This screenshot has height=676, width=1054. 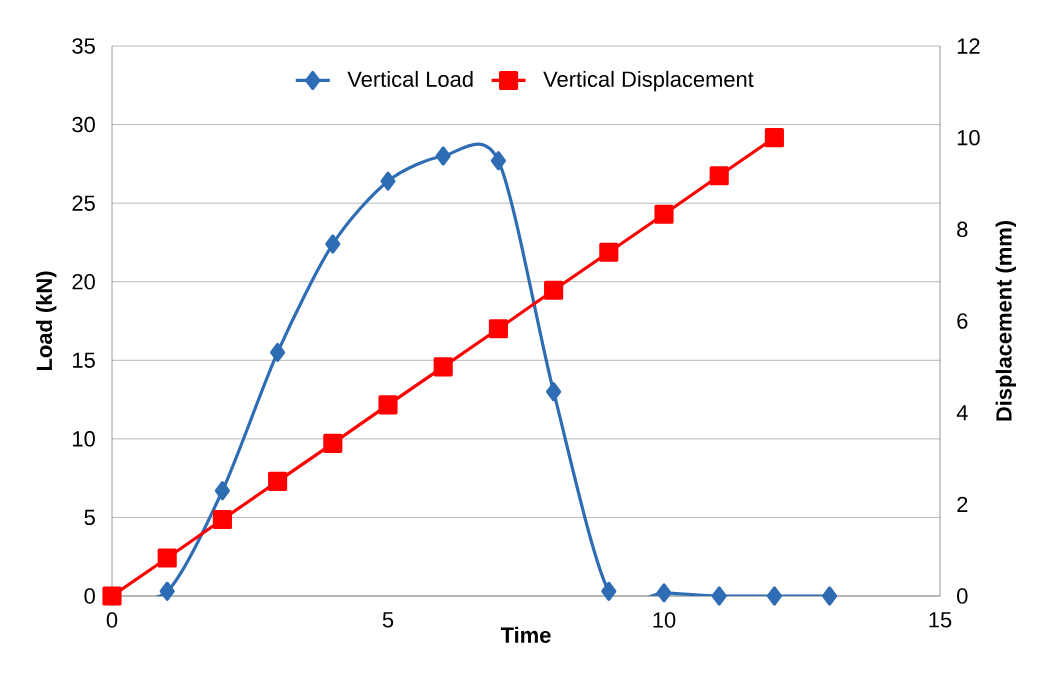 What do you see at coordinates (962, 321) in the screenshot?
I see `y2-tick-label: 6` at bounding box center [962, 321].